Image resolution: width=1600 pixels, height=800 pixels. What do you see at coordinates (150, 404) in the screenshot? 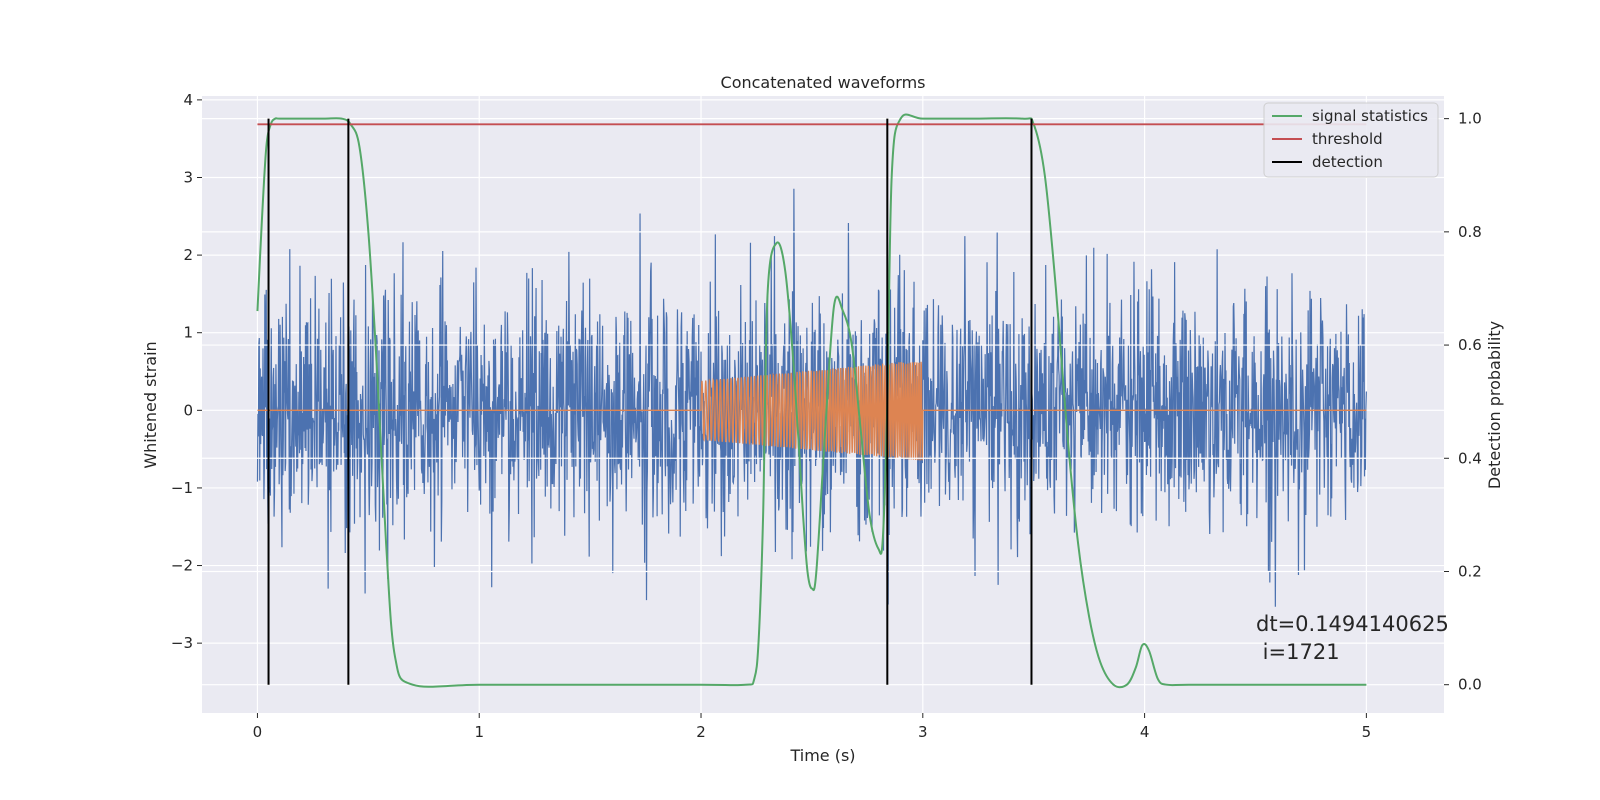
I see `y-axis-label: Whitened strain` at bounding box center [150, 404].